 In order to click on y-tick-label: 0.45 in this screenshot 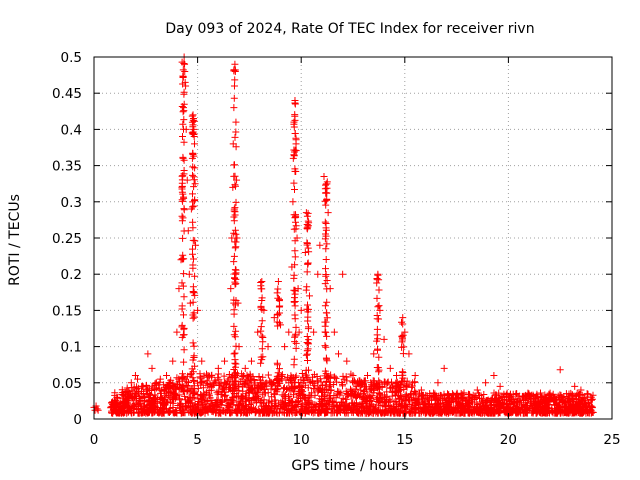, I will do `click(67, 94)`.